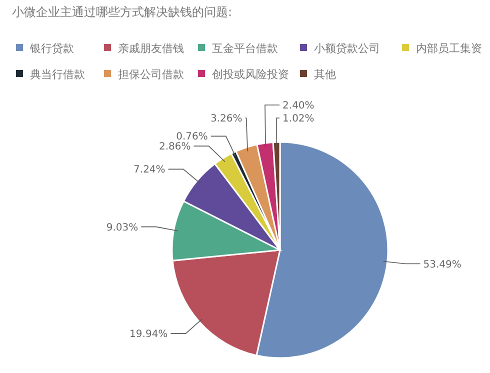 The height and width of the screenshot is (373, 490). What do you see at coordinates (298, 106) in the screenshot?
I see `data-label: 2.40%` at bounding box center [298, 106].